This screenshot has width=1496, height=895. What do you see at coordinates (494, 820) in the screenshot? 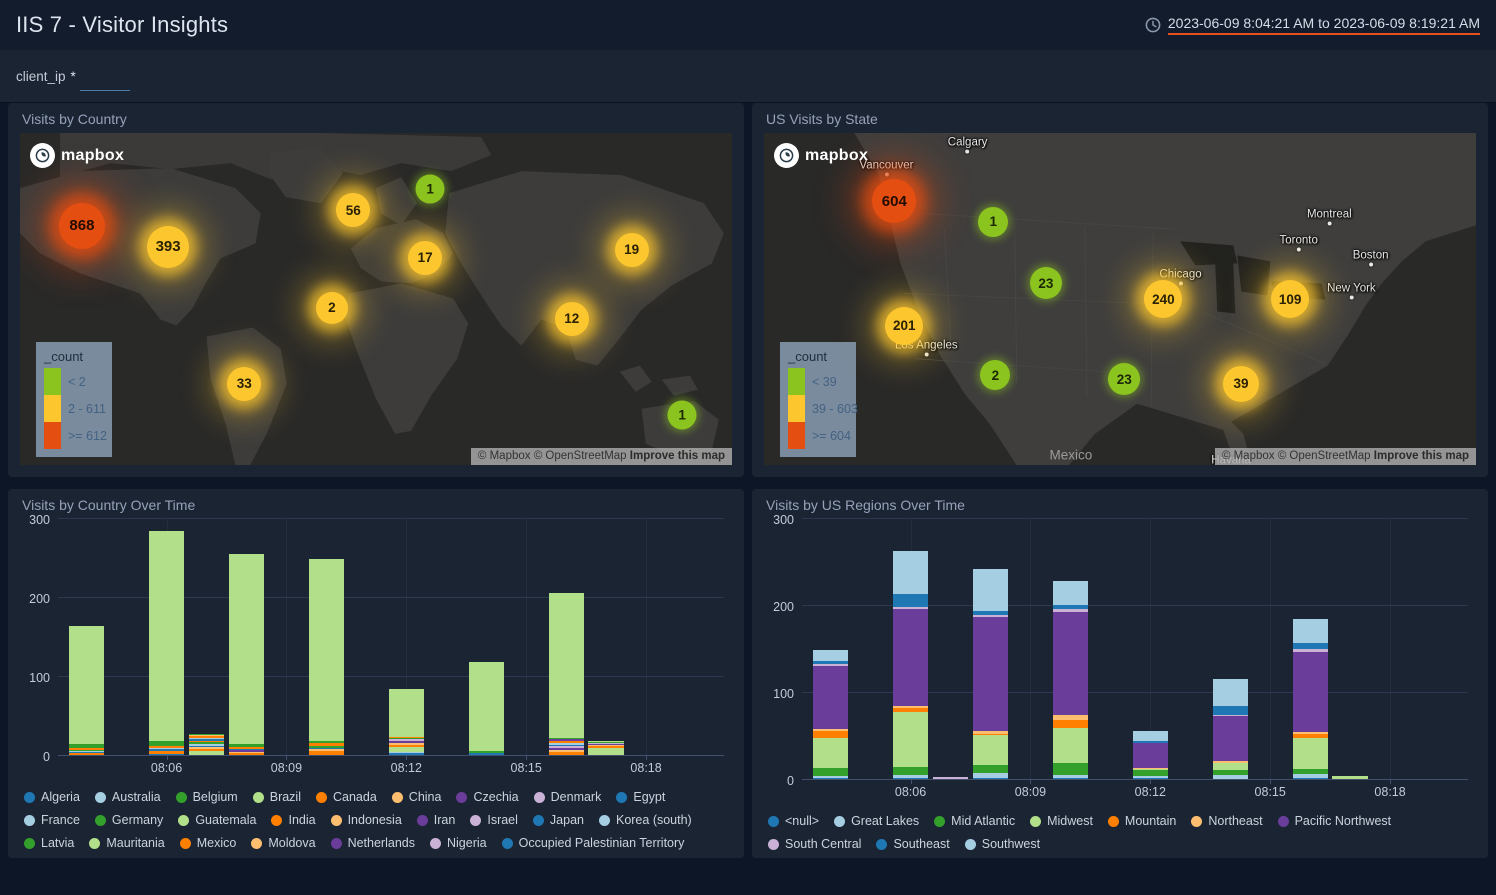
I see `legend-item-israel: Israel` at bounding box center [494, 820].